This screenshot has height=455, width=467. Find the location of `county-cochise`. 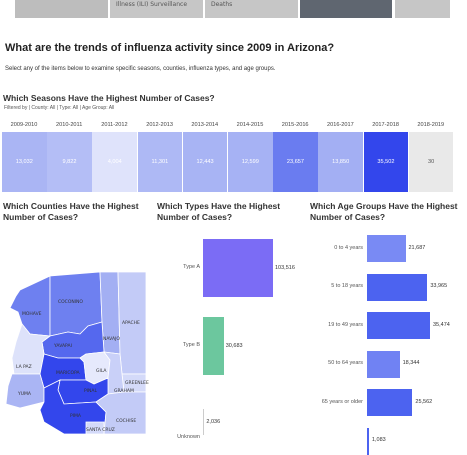

county-cochise is located at coordinates (121, 413).